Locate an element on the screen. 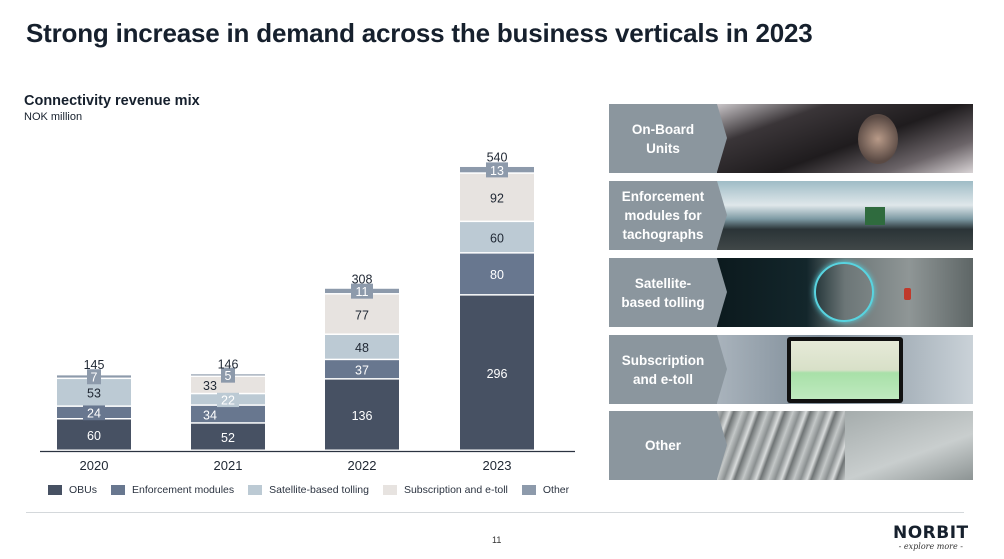 This screenshot has width=1004, height=559. label-line: Satellite- is located at coordinates (663, 283).